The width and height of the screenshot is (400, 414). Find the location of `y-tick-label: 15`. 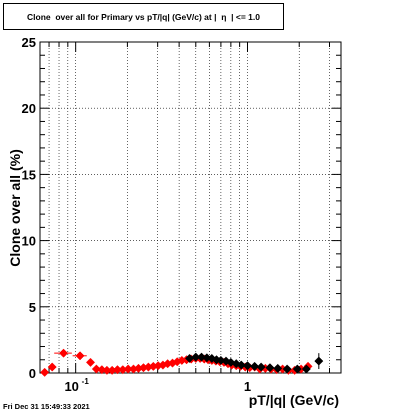

y-tick-label: 15 is located at coordinates (29, 174).